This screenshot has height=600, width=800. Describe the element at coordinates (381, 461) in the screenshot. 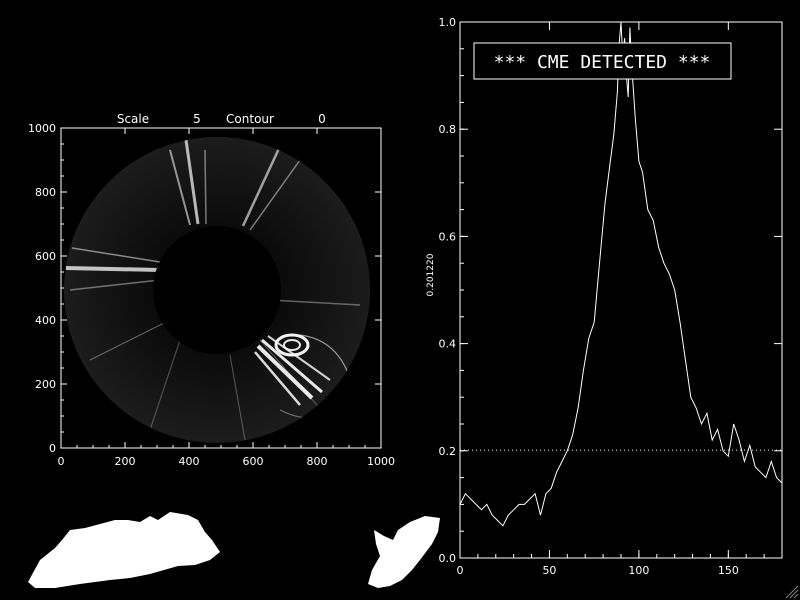

I see `image-x-tick-label: 1000` at that location.